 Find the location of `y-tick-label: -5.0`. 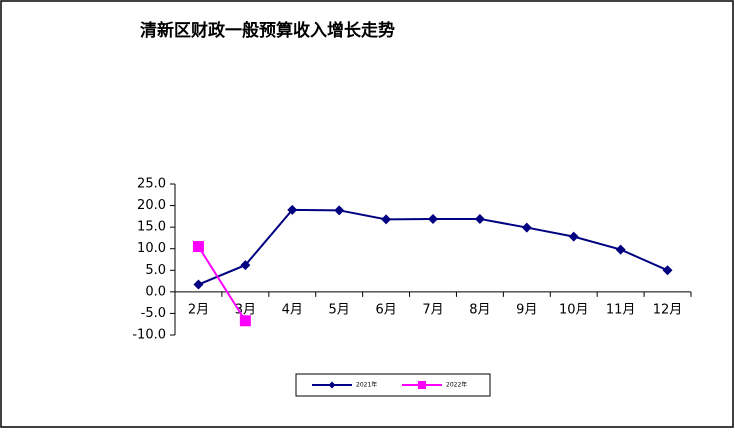

y-tick-label: -5.0 is located at coordinates (153, 313).